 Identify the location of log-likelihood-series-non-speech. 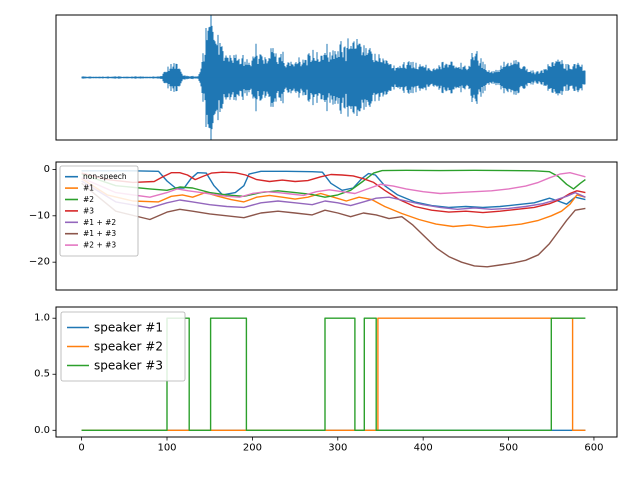
(333, 189).